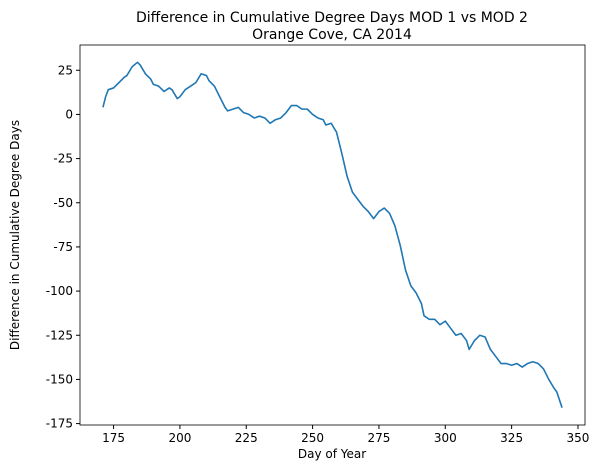 Image resolution: width=595 pixels, height=470 pixels. What do you see at coordinates (332, 35) in the screenshot?
I see `chart-subtitle: Orange Cove, CA 2014` at bounding box center [332, 35].